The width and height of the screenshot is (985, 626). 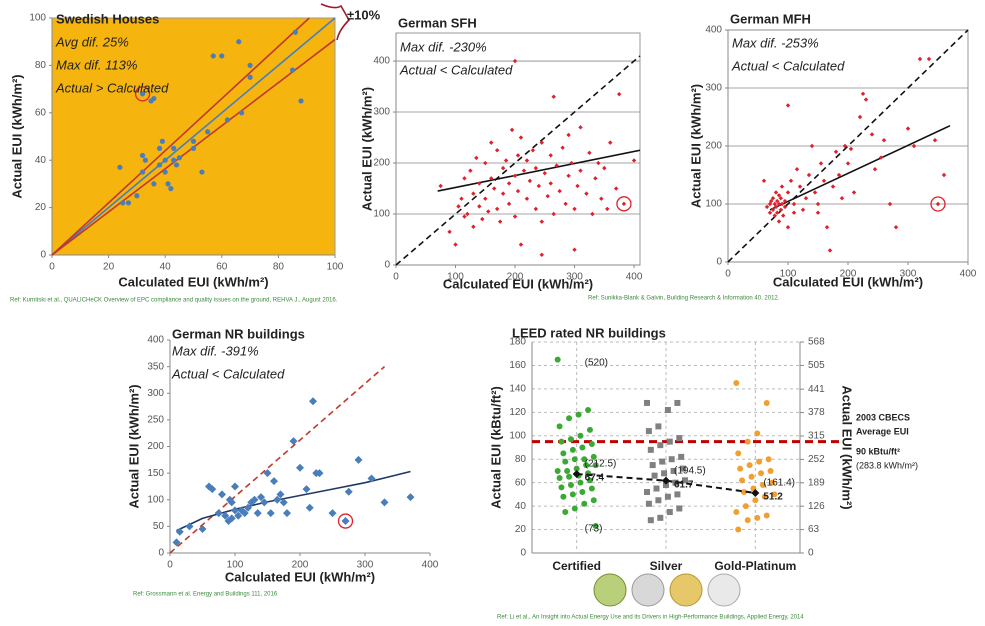 What do you see at coordinates (41, 65) in the screenshot?
I see `y-tick-label: 80` at bounding box center [41, 65].